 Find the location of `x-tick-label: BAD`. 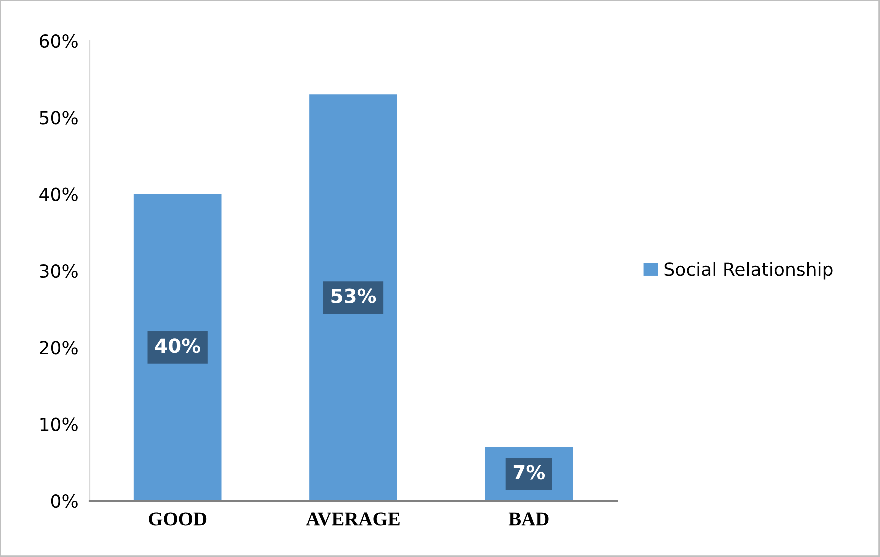

x-tick-label: BAD is located at coordinates (528, 519).